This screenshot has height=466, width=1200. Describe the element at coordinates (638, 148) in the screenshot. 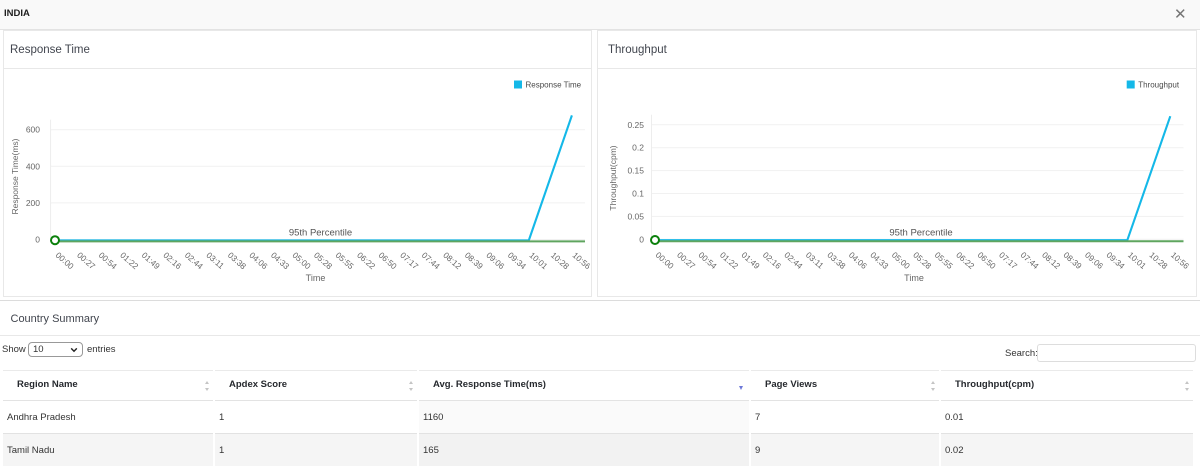

I see `svg-text: 0.2` at that location.